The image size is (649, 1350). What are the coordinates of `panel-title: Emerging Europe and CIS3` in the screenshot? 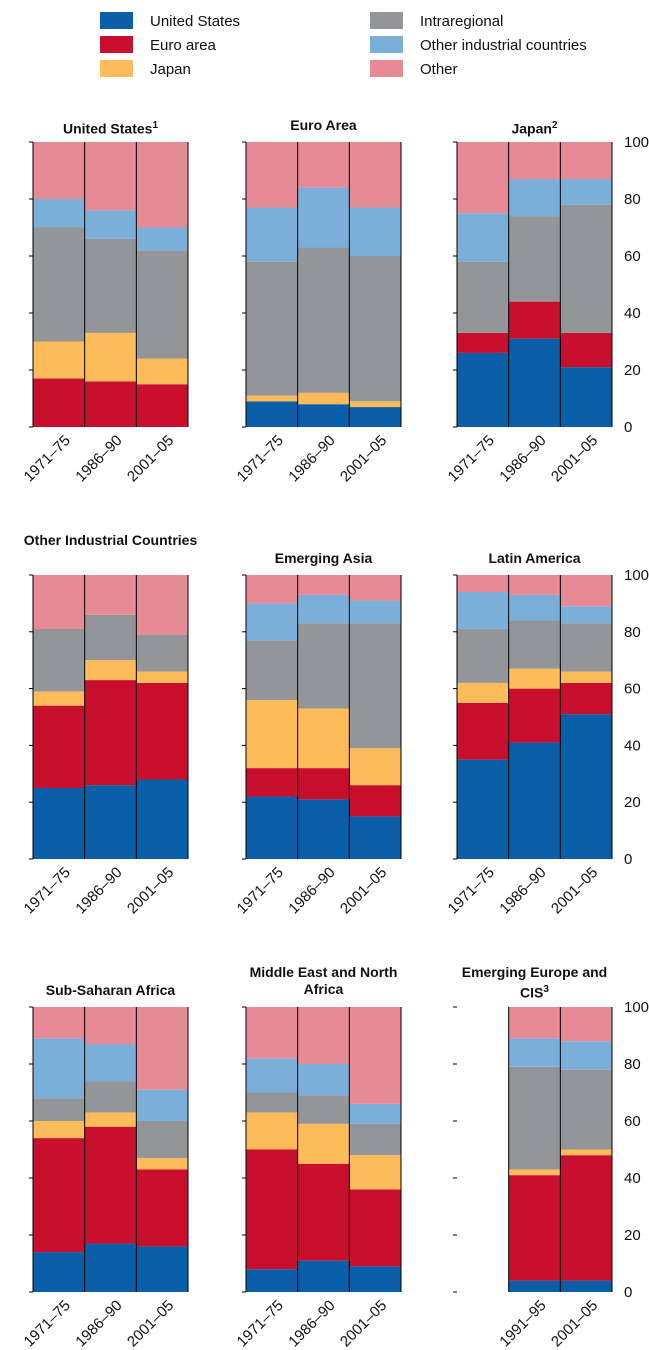 It's located at (534, 983).